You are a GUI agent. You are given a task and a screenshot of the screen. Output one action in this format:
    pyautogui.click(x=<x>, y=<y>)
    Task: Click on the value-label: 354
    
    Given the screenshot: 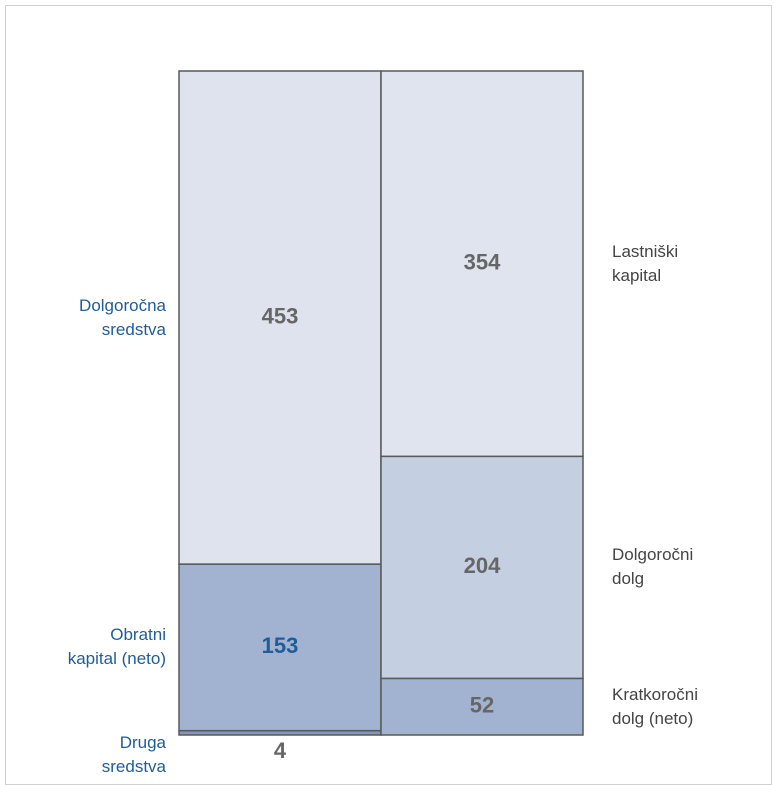 What is the action you would take?
    pyautogui.click(x=482, y=261)
    